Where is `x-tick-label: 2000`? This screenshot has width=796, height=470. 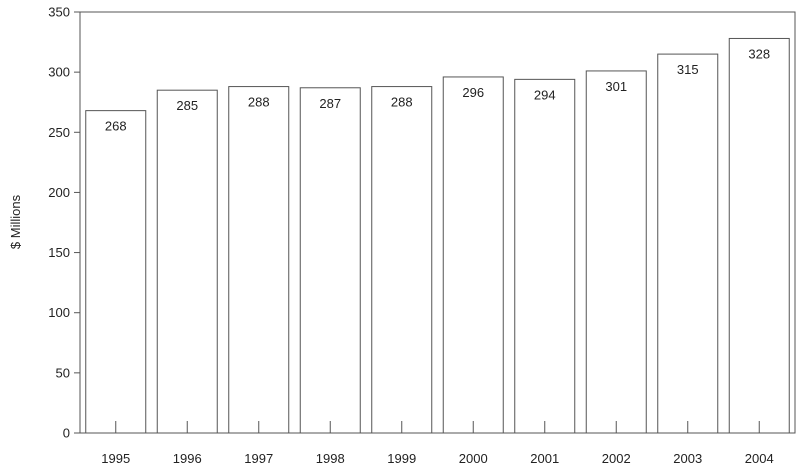
x-tick-label: 2000 is located at coordinates (473, 458).